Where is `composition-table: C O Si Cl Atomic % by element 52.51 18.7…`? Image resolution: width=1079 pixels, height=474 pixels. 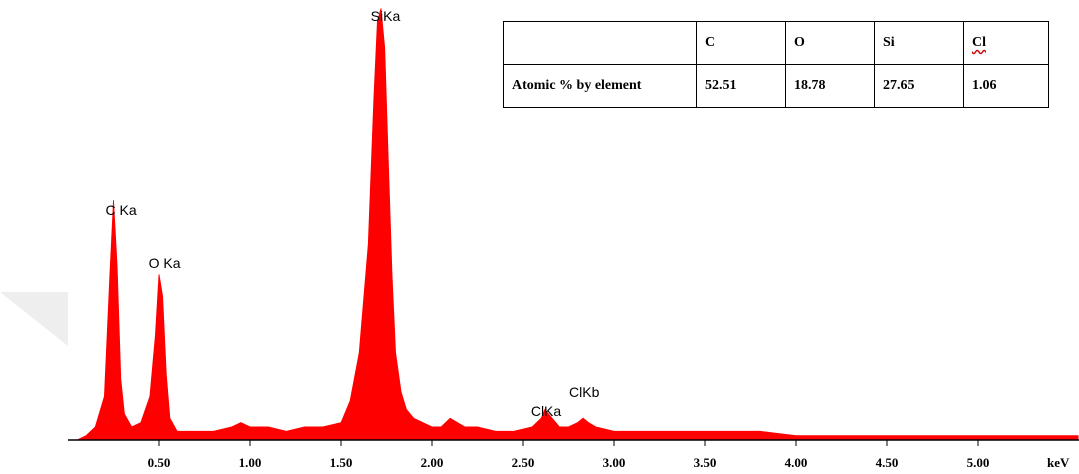
composition-table: C O Si Cl Atomic % by element 52.51 18.7… is located at coordinates (776, 64).